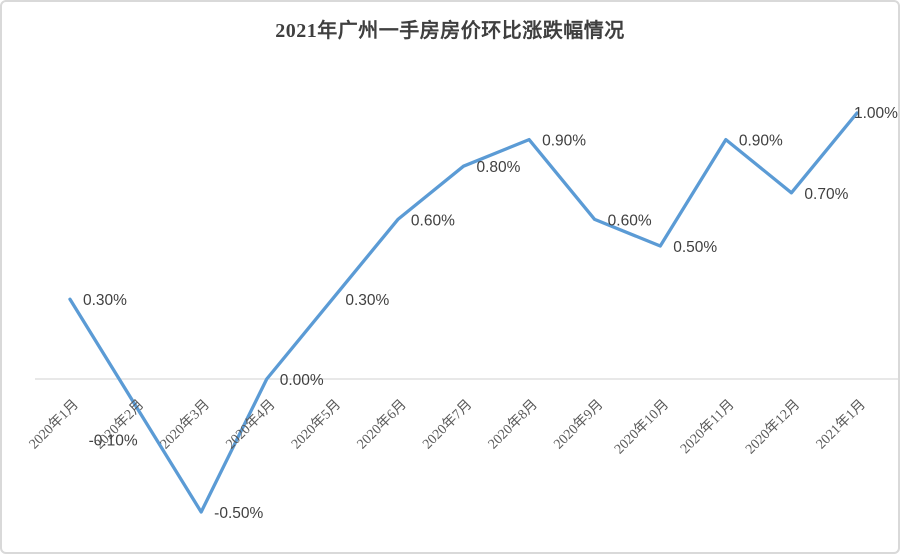 The height and width of the screenshot is (554, 900). I want to click on x-axis-label: 2020年7月, so click(447, 425).